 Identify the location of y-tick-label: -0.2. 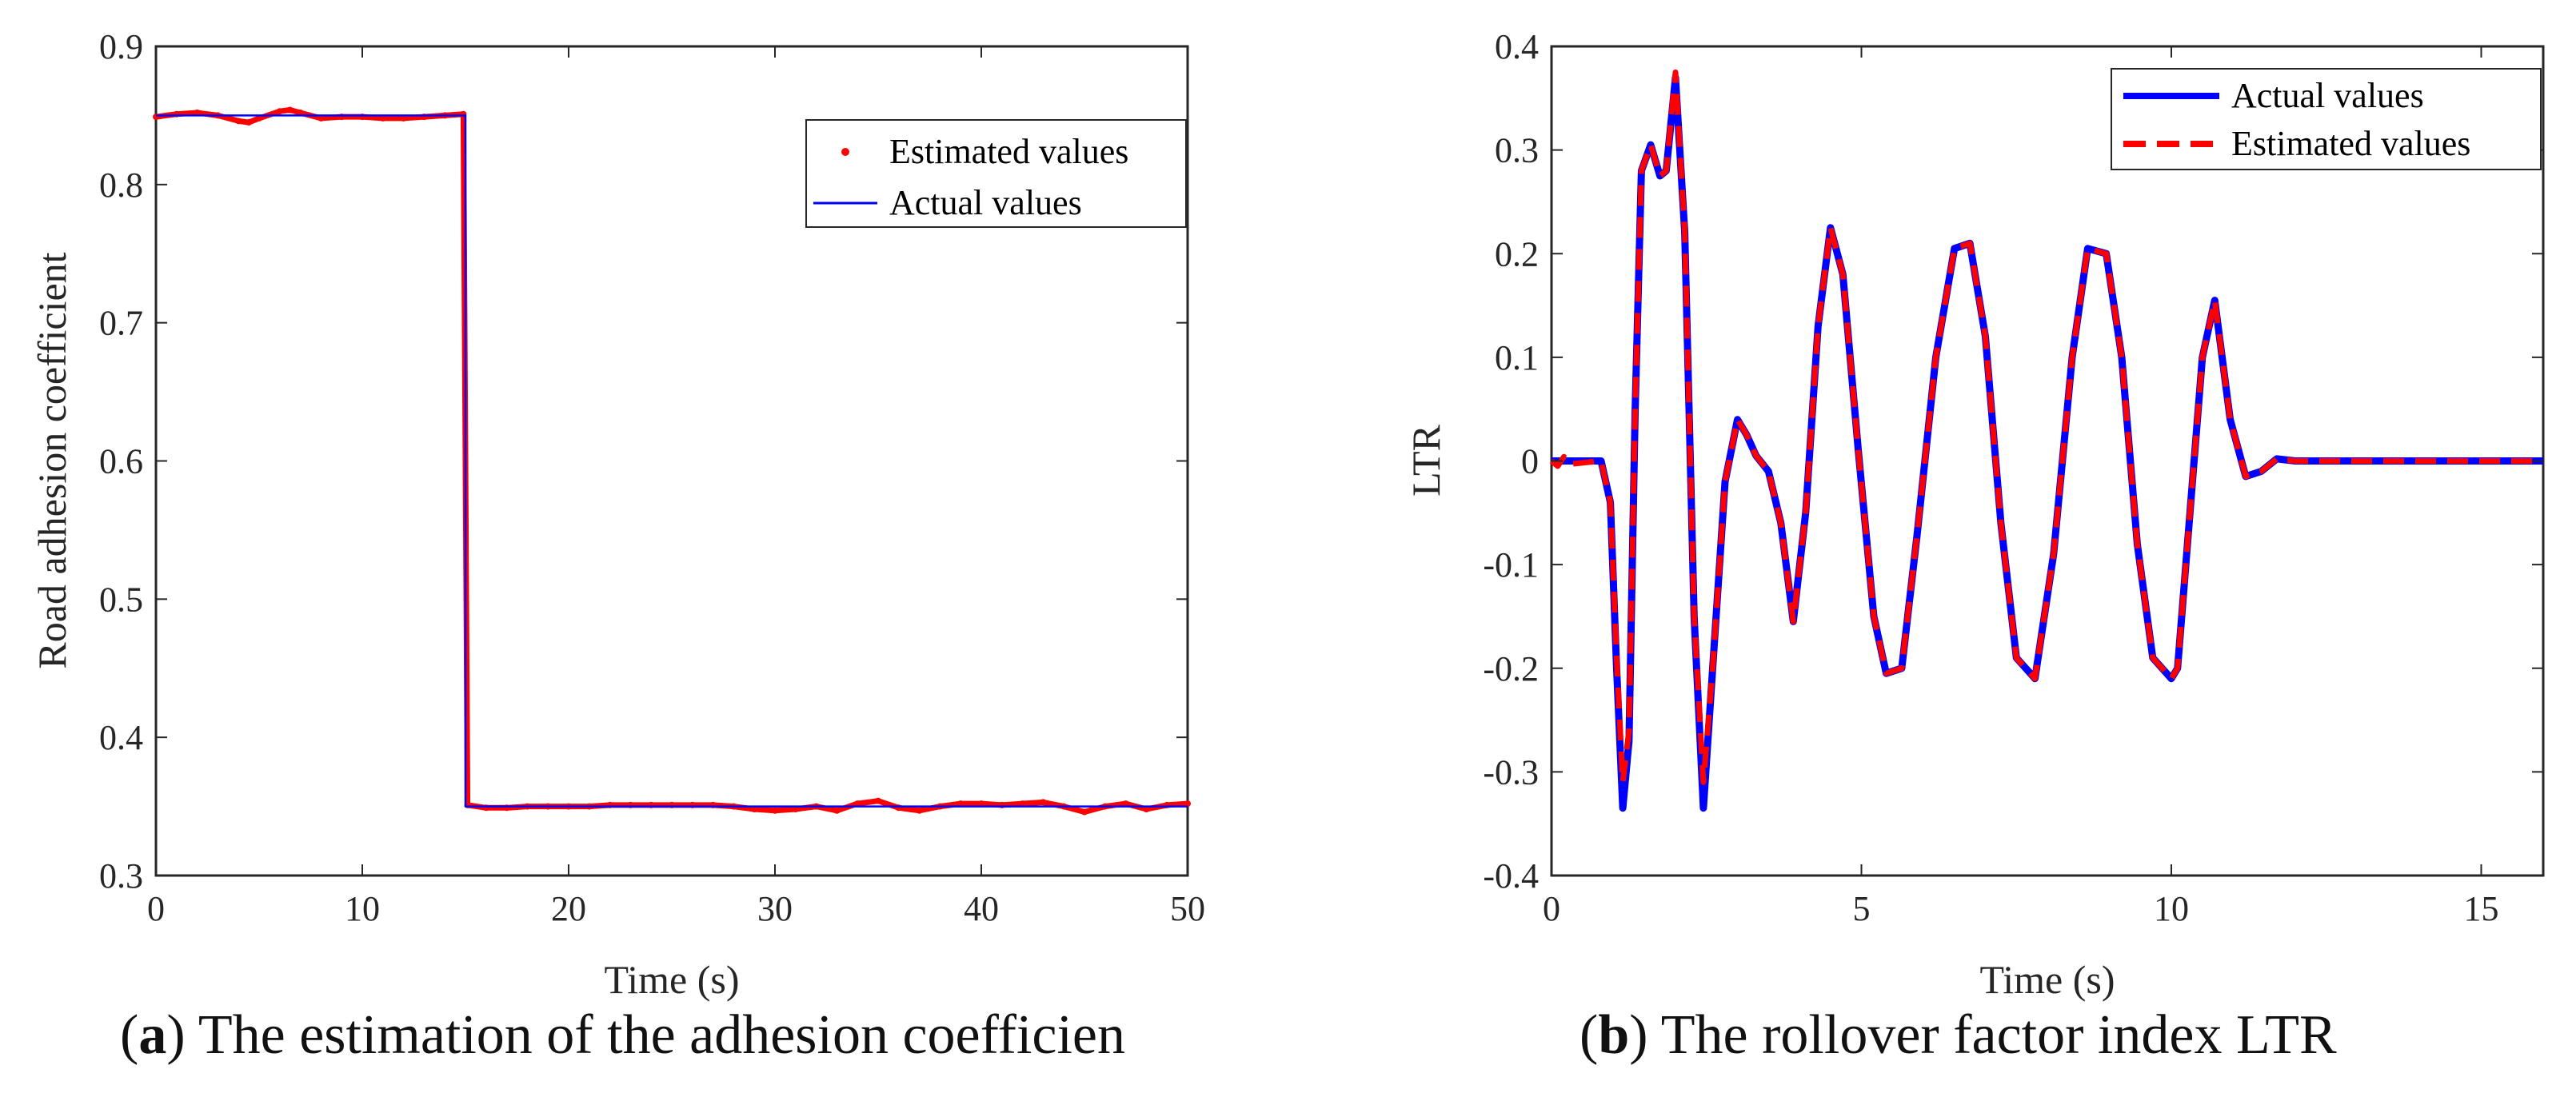
(1511, 668).